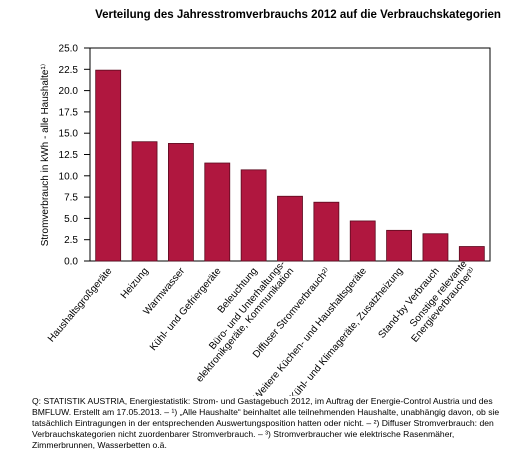 The height and width of the screenshot is (462, 524). I want to click on y-tick-label: 5.0, so click(71, 219).